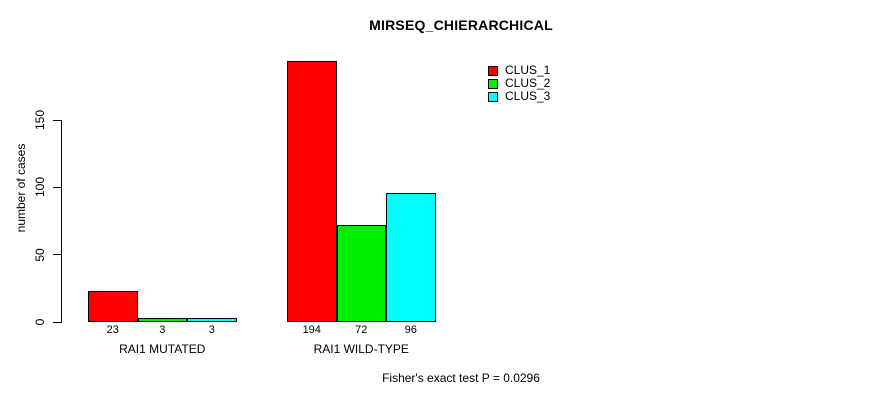 Image resolution: width=890 pixels, height=400 pixels. Describe the element at coordinates (361, 349) in the screenshot. I see `x-axis-category-label: RAI1 WILD-TYPE` at that location.